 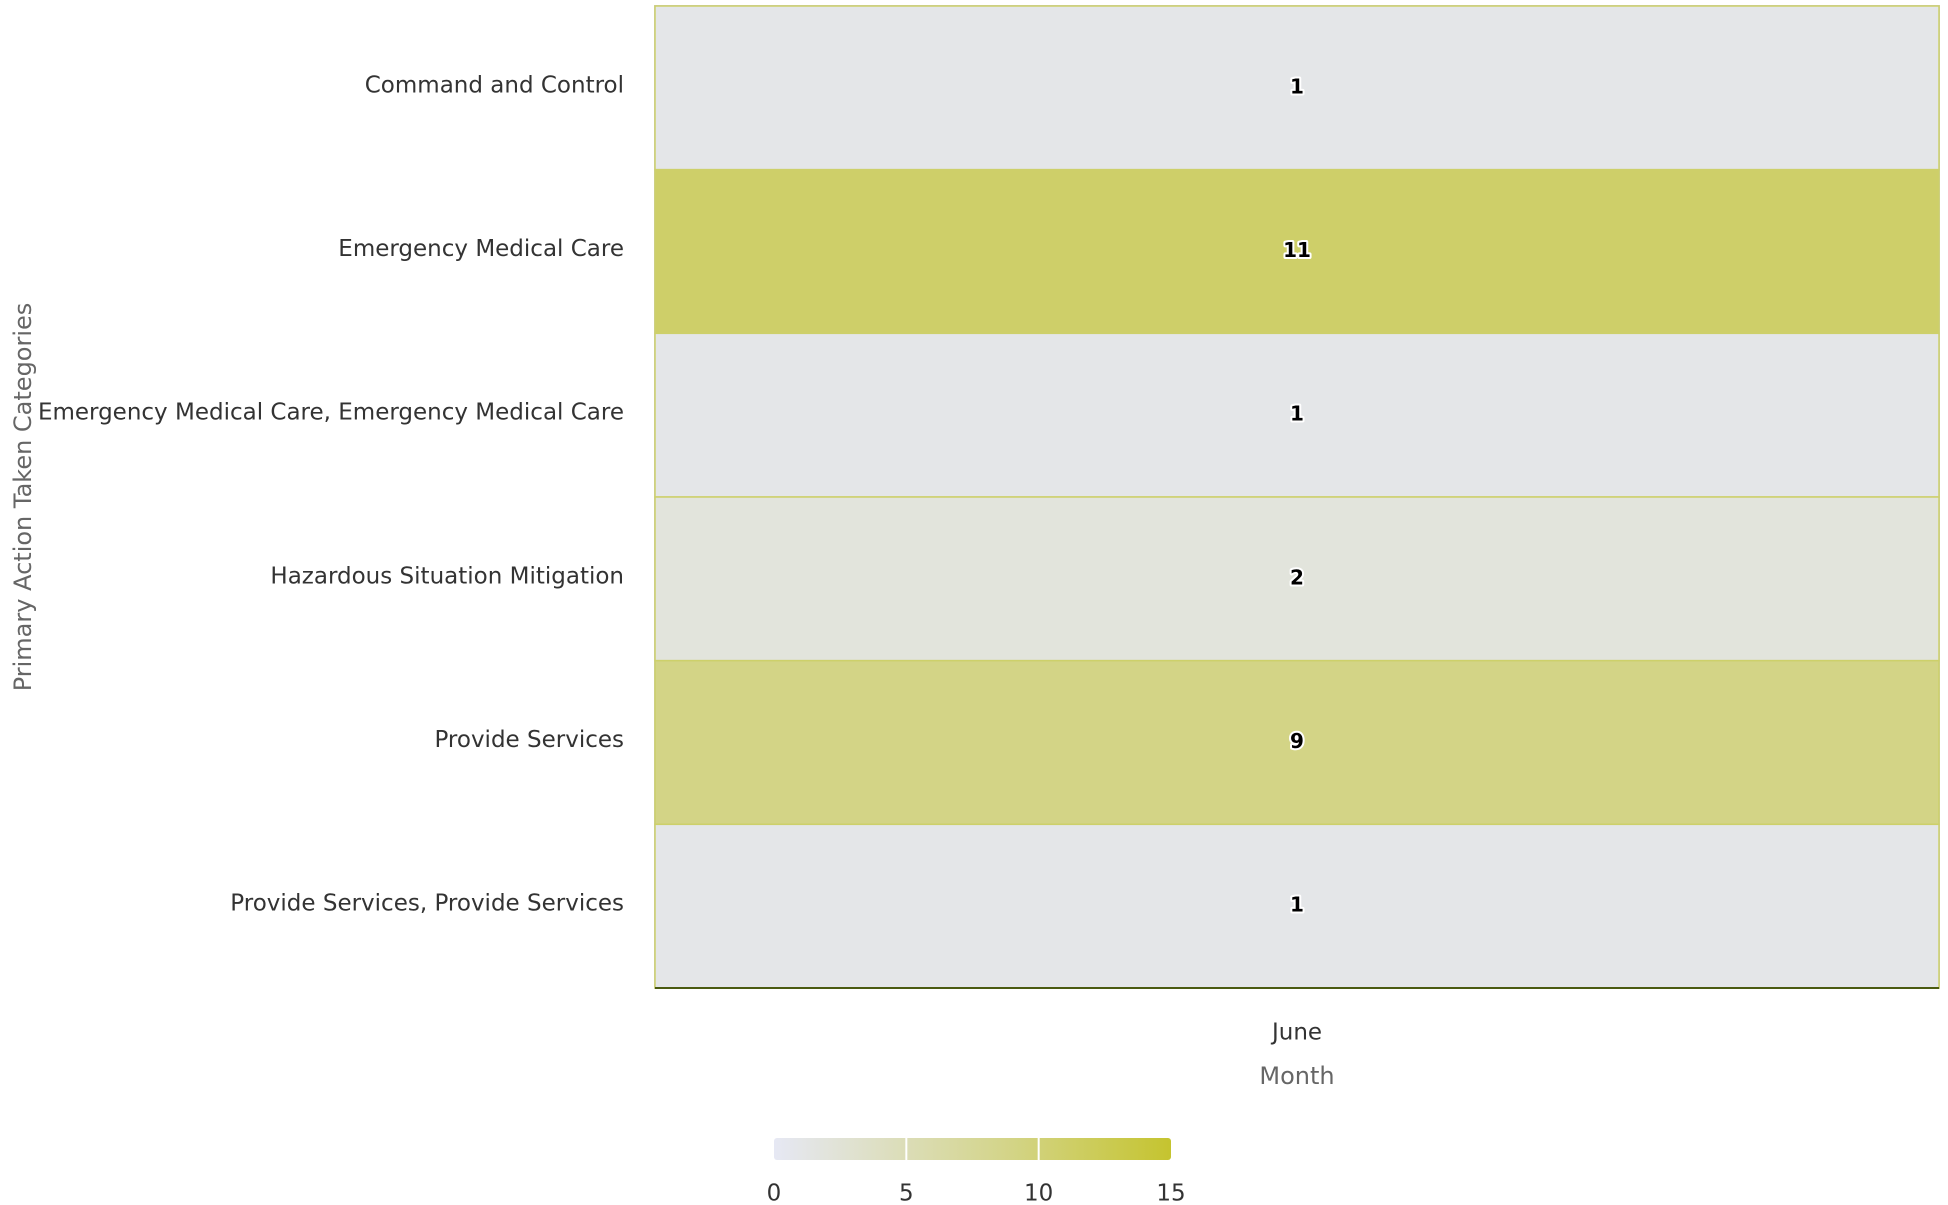 I want to click on y-tick-label: Command and Control, so click(x=494, y=85).